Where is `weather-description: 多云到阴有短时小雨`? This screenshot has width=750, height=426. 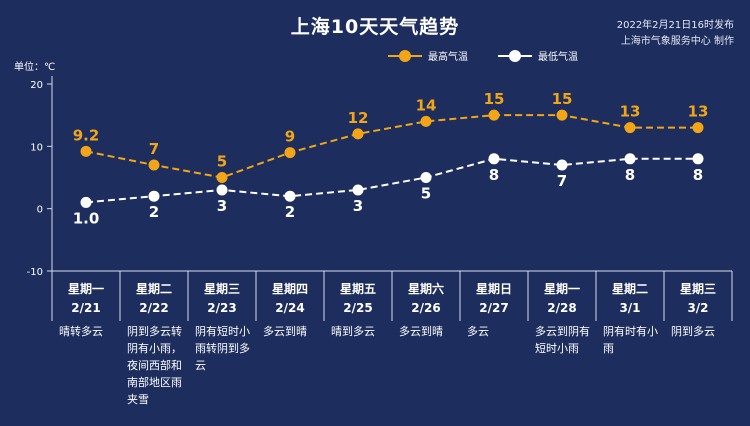 weather-description: 多云到阴有短时小雨 is located at coordinates (562, 340).